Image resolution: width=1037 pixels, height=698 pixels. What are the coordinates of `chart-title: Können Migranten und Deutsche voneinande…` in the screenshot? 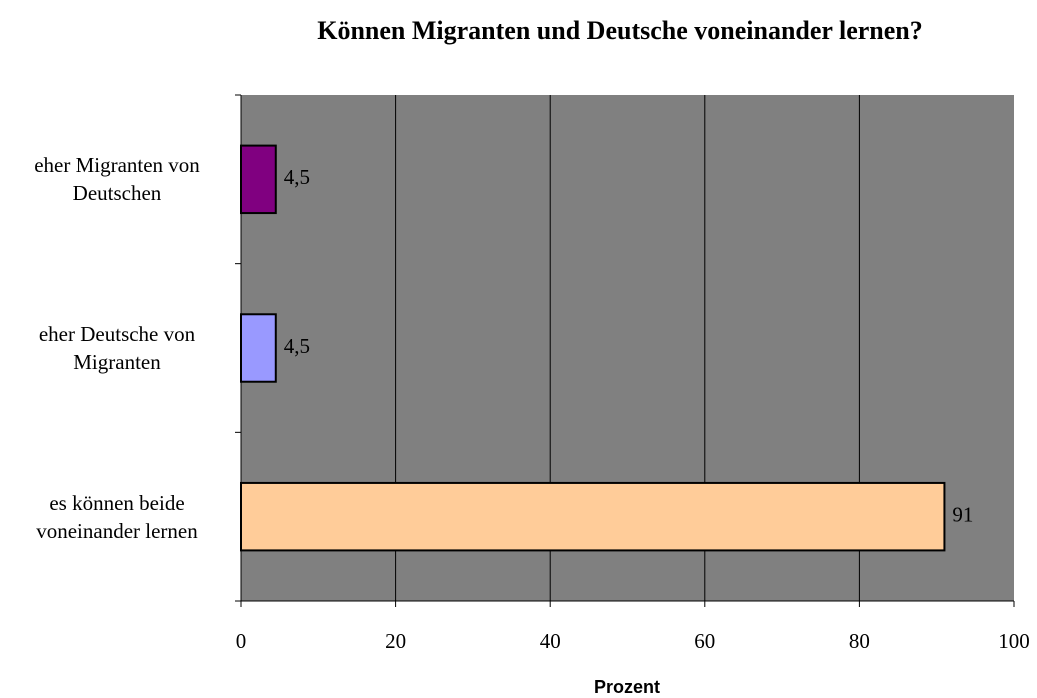 It's located at (620, 30).